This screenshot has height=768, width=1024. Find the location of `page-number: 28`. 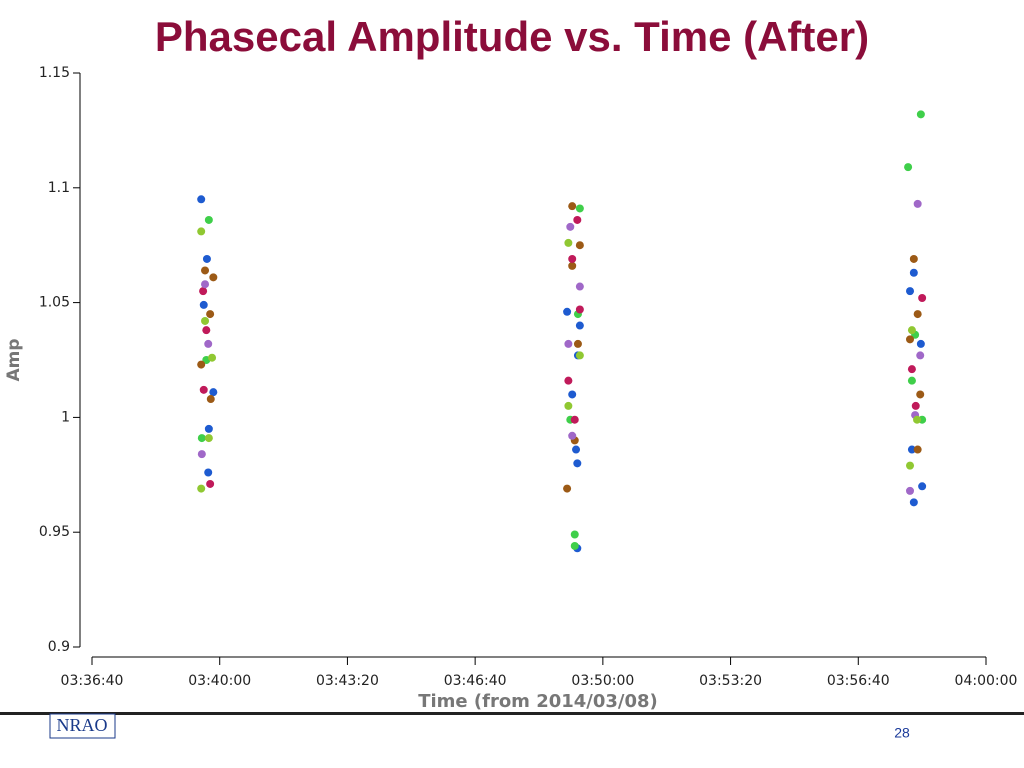

page-number: 28 is located at coordinates (902, 733).